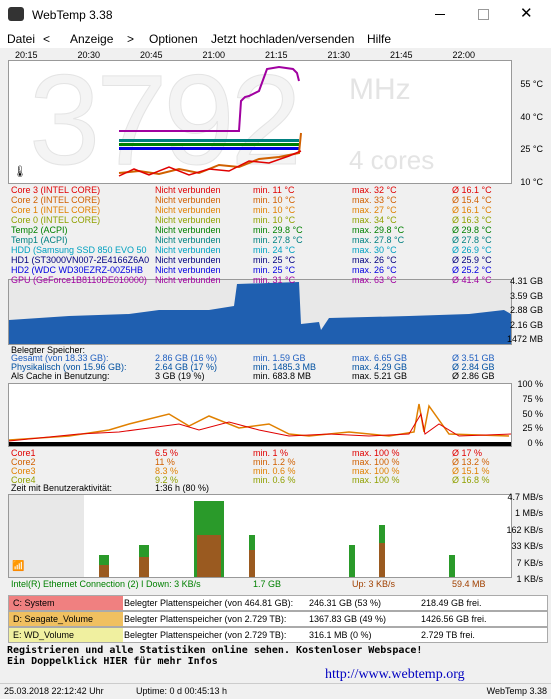  I want to click on sensor-max: max. 29.8 °C, so click(378, 230).